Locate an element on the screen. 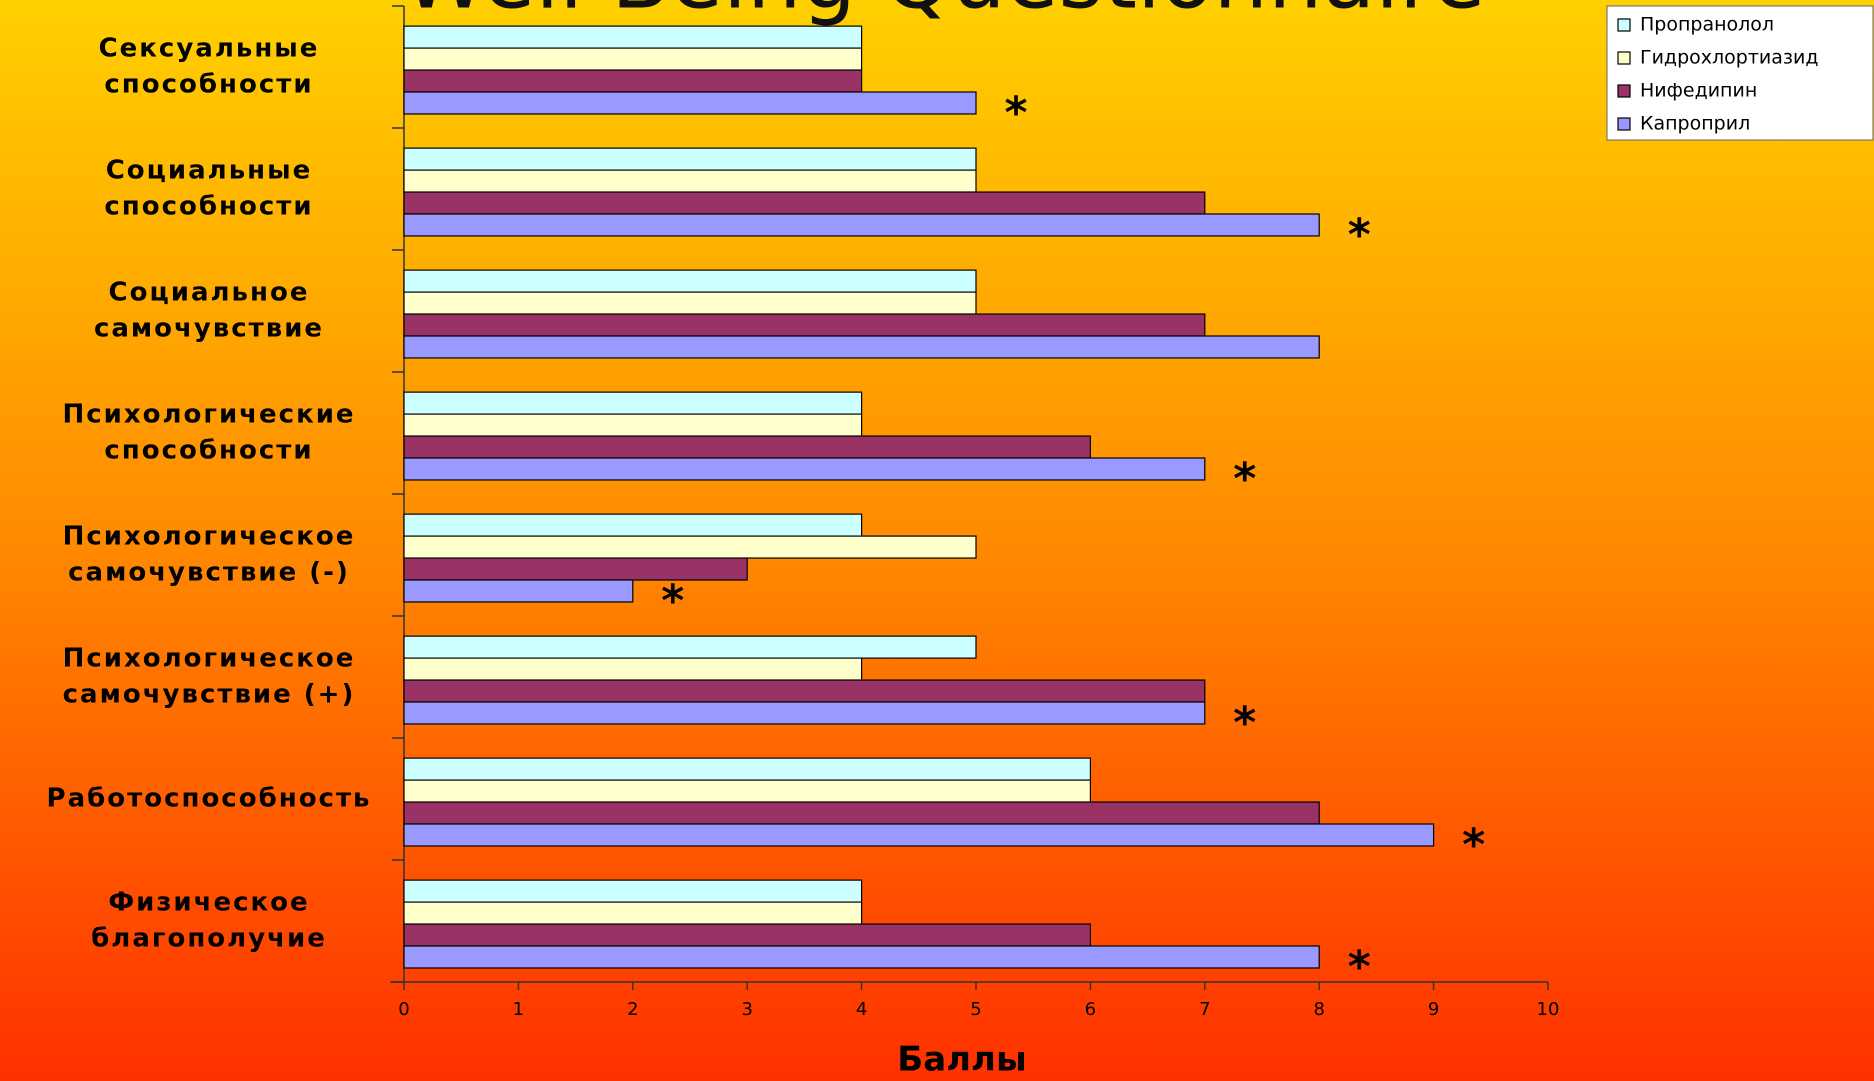 The height and width of the screenshot is (1081, 1874). category-label: Психологические is located at coordinates (208, 415).